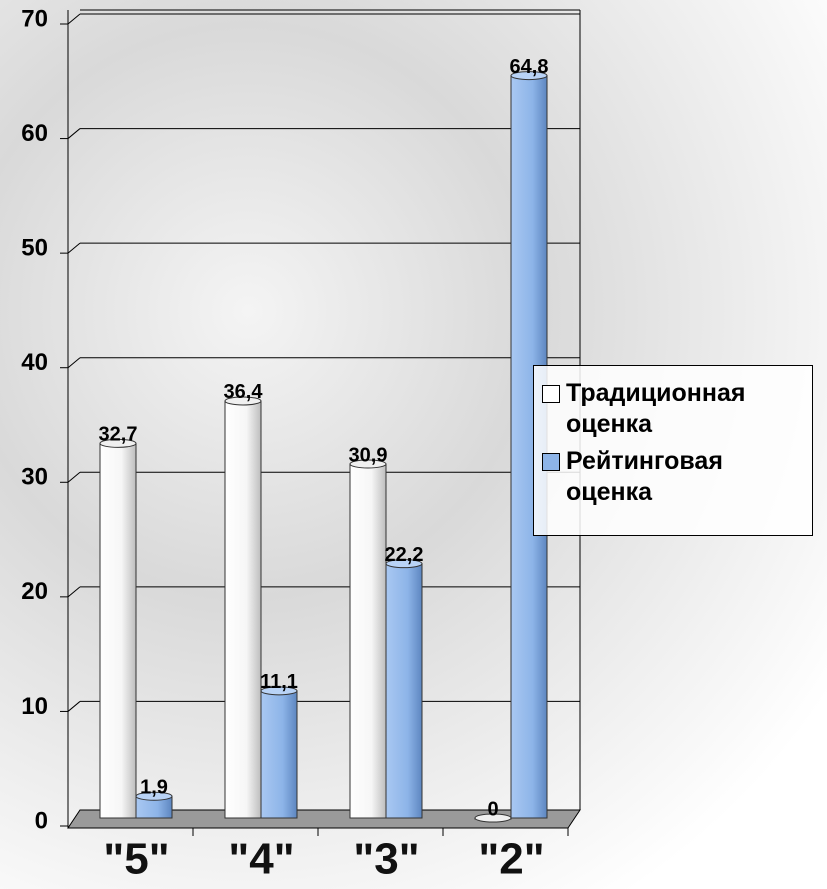 Image resolution: width=827 pixels, height=889 pixels. I want to click on x-tick-label: "5", so click(136, 859).